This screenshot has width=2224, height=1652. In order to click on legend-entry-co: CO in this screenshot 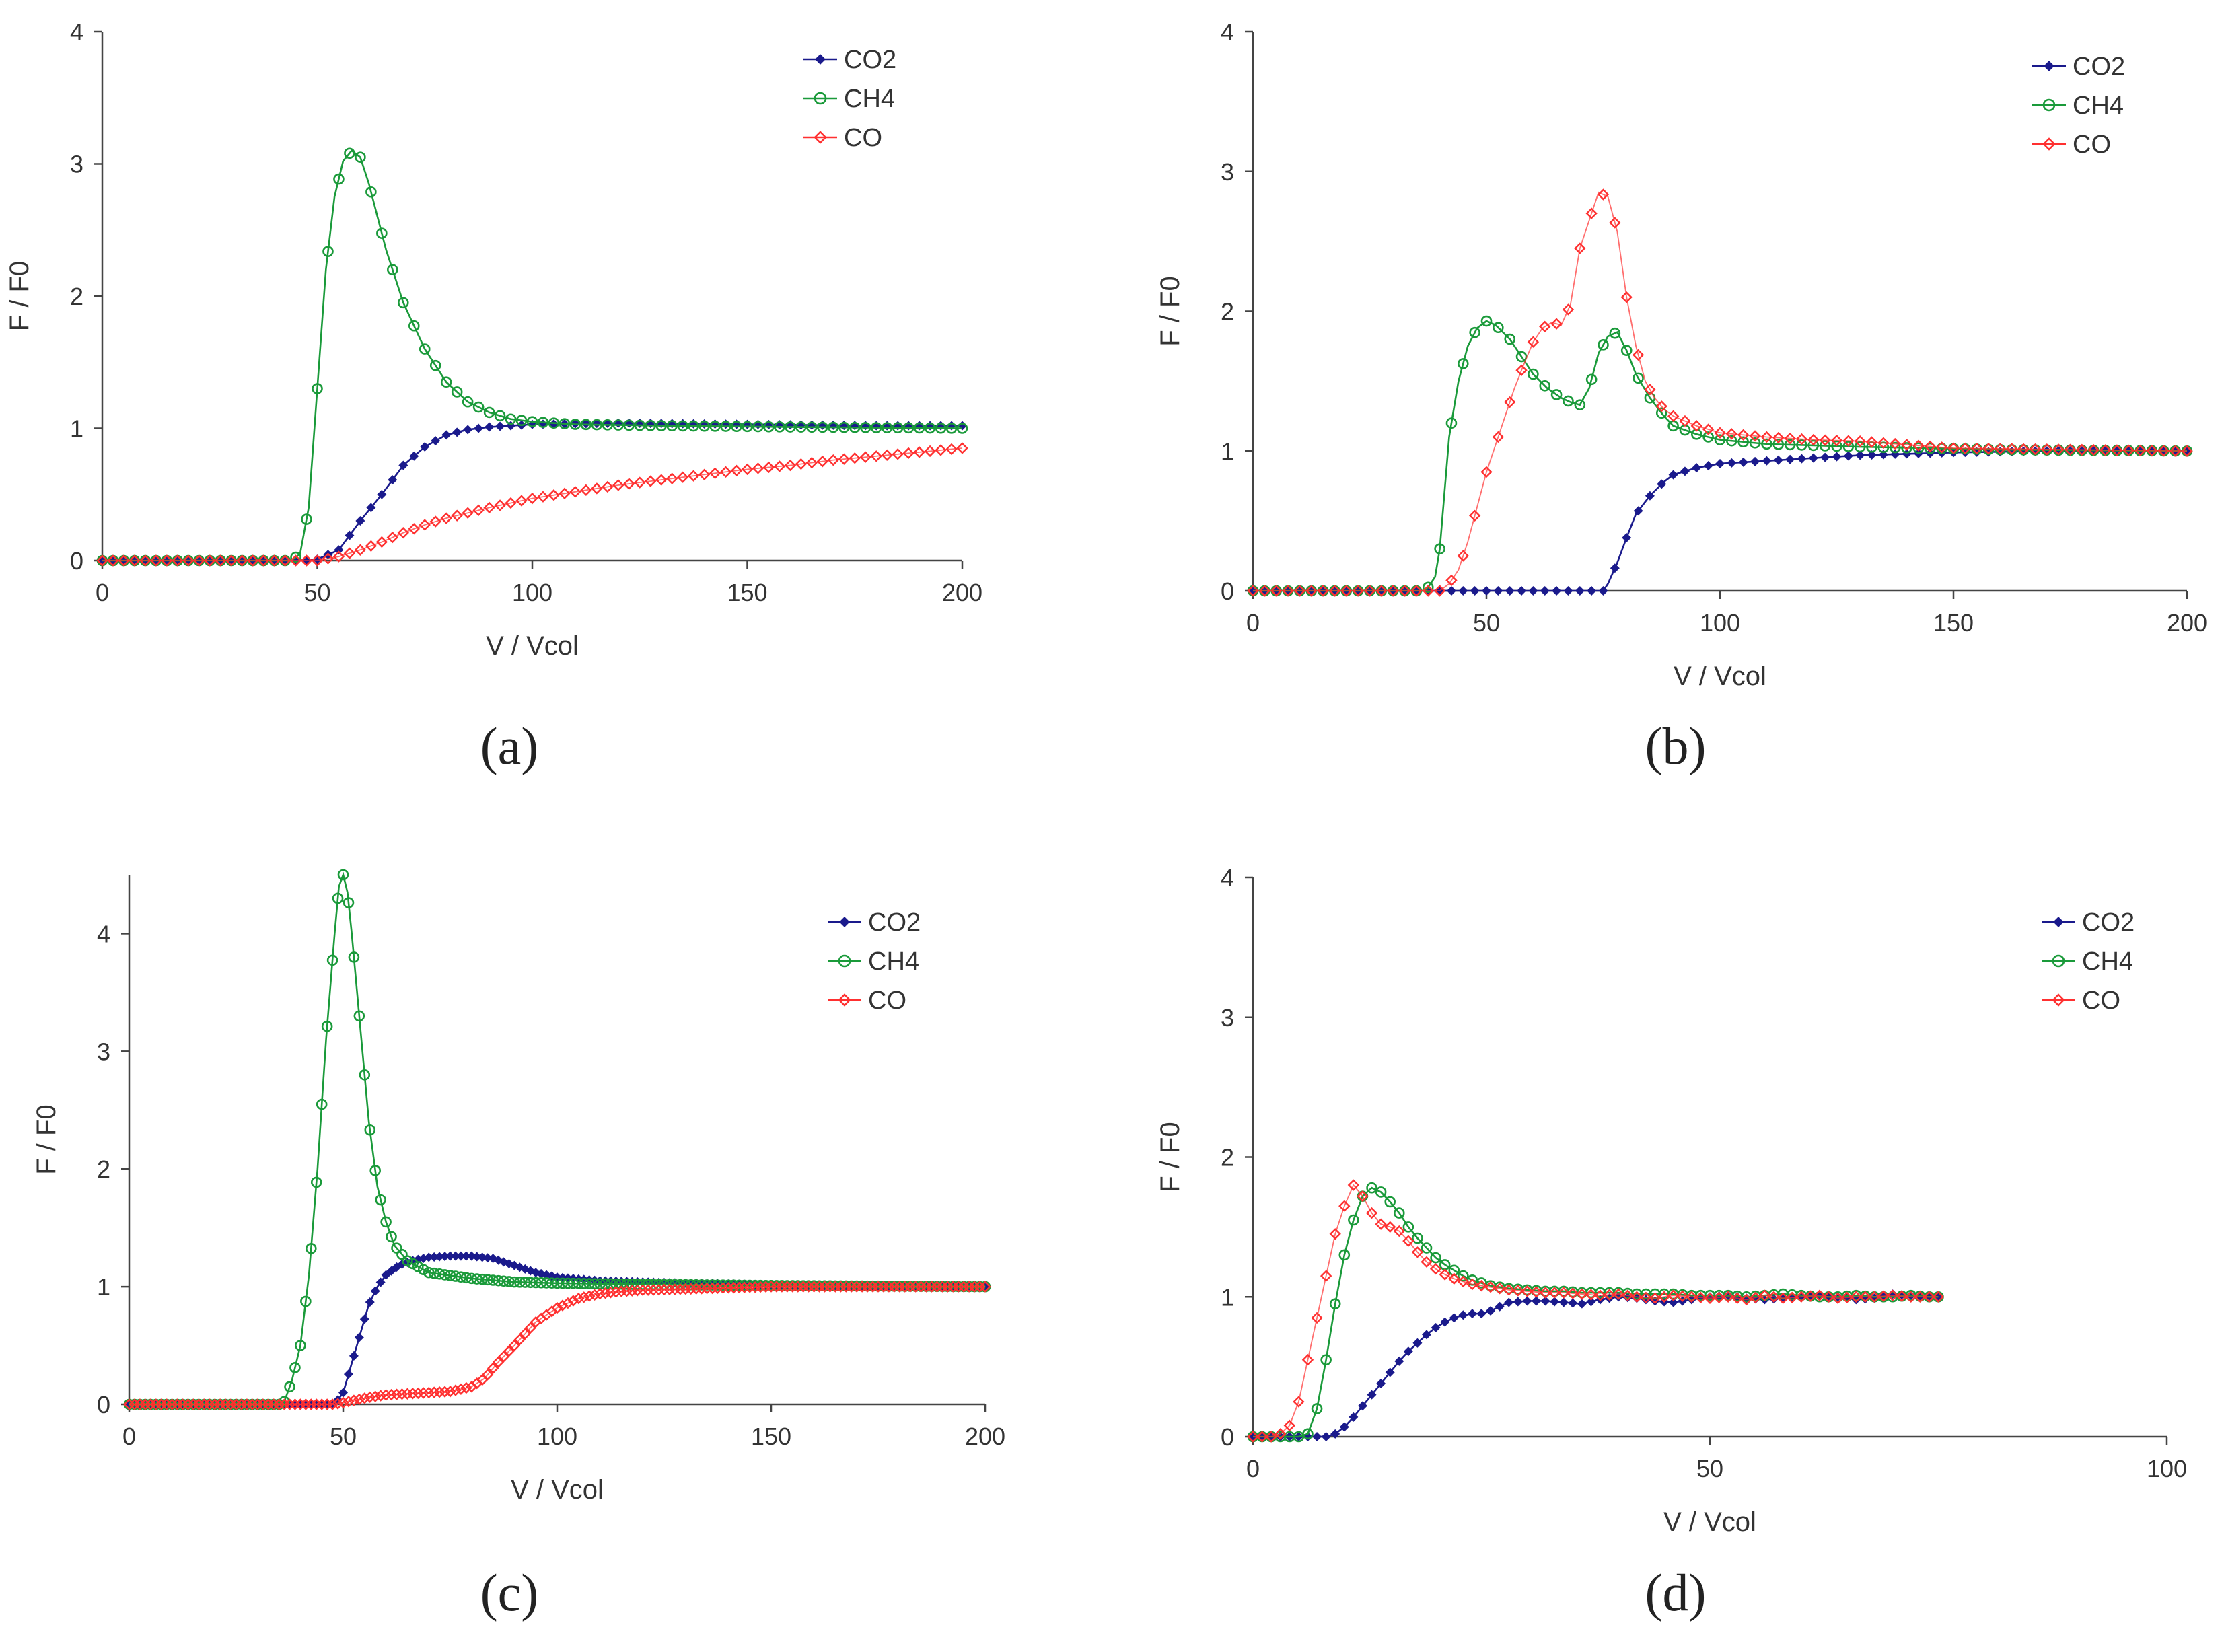, I will do `click(2071, 145)`.